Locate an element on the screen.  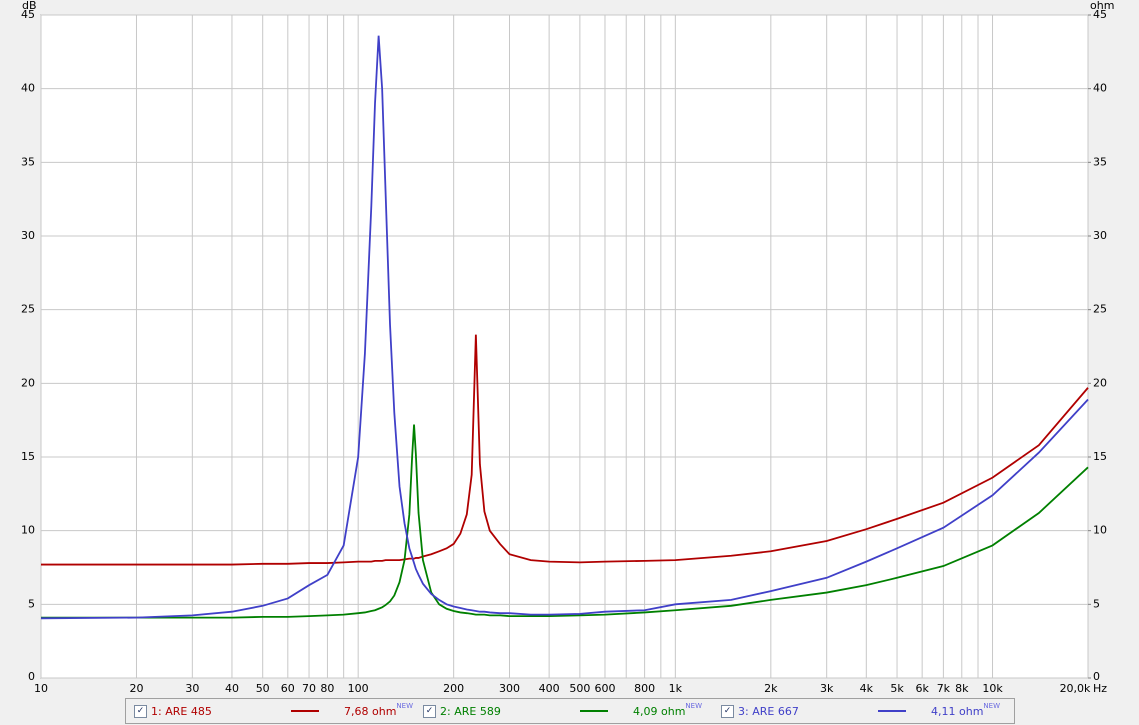
legend-value: 4,11 ohm NEW is located at coordinates (965, 711).